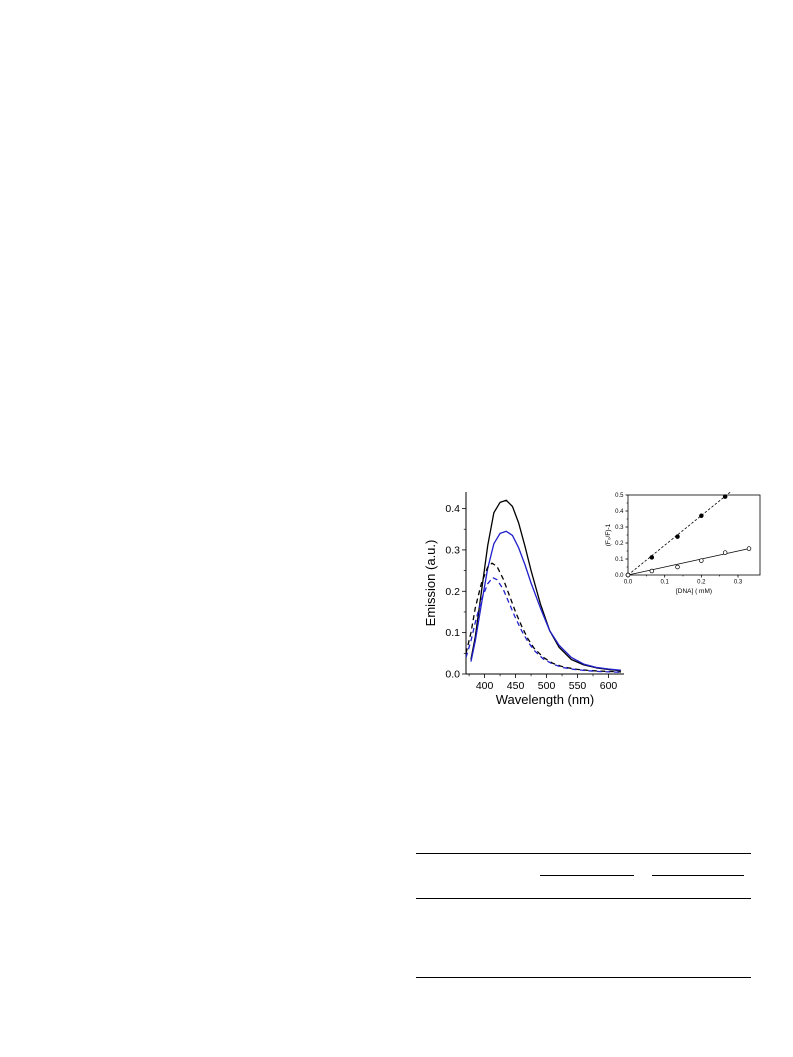 The image size is (793, 1057). Describe the element at coordinates (619, 528) in the screenshot. I see `inset-y-tick-label: 0.3` at that location.